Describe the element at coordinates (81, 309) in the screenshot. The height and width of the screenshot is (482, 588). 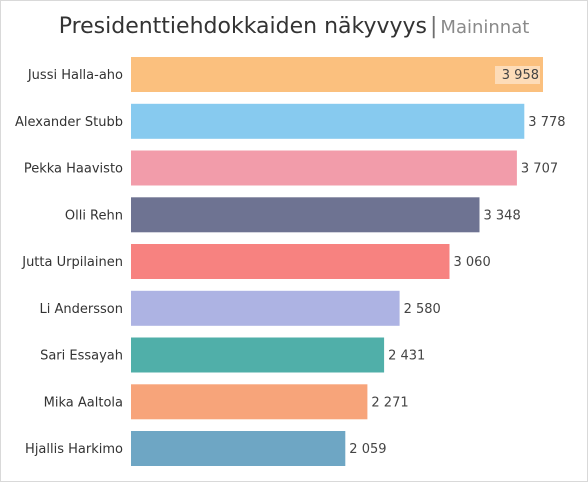
I see `category-label: Li Andersson` at that location.